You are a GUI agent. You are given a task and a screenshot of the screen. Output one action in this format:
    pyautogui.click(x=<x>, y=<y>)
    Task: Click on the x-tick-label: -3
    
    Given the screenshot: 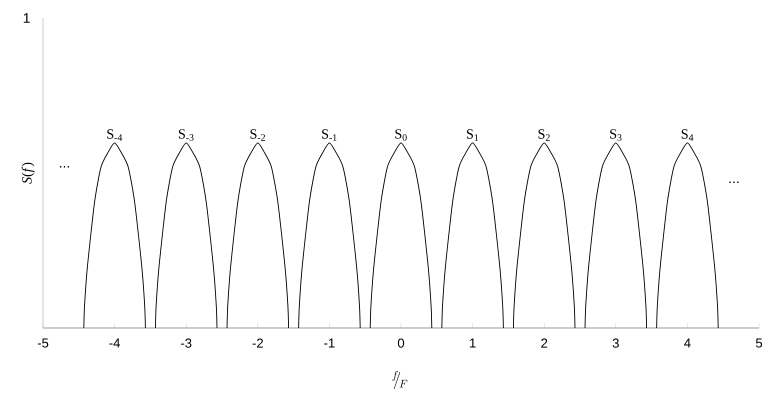 What is the action you would take?
    pyautogui.click(x=186, y=343)
    